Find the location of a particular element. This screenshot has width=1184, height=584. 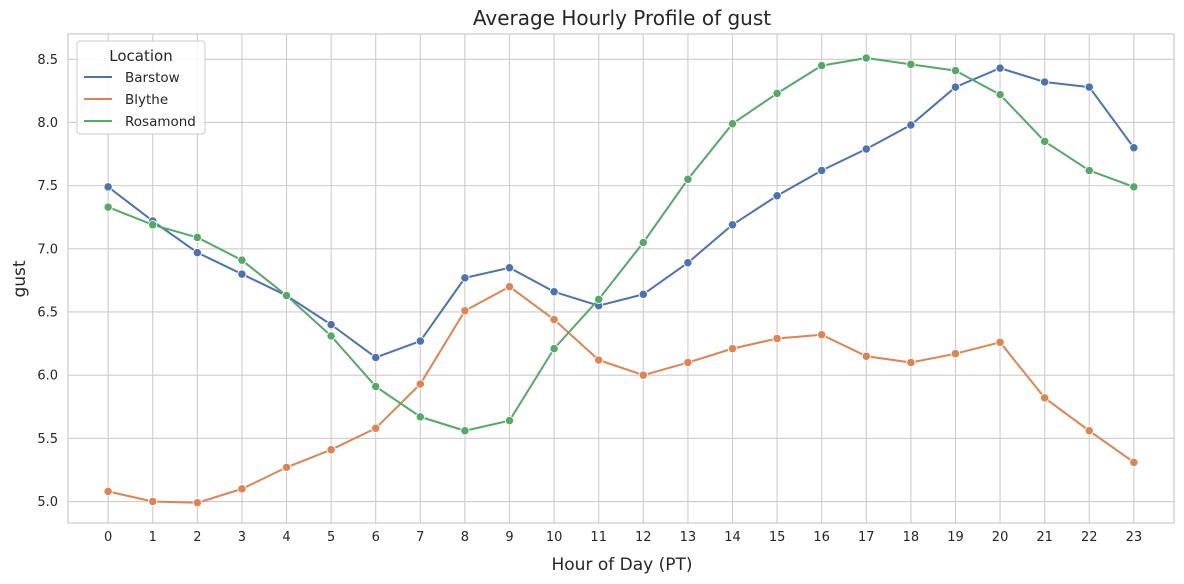

legend-label-barstow: Barstow is located at coordinates (152, 78).